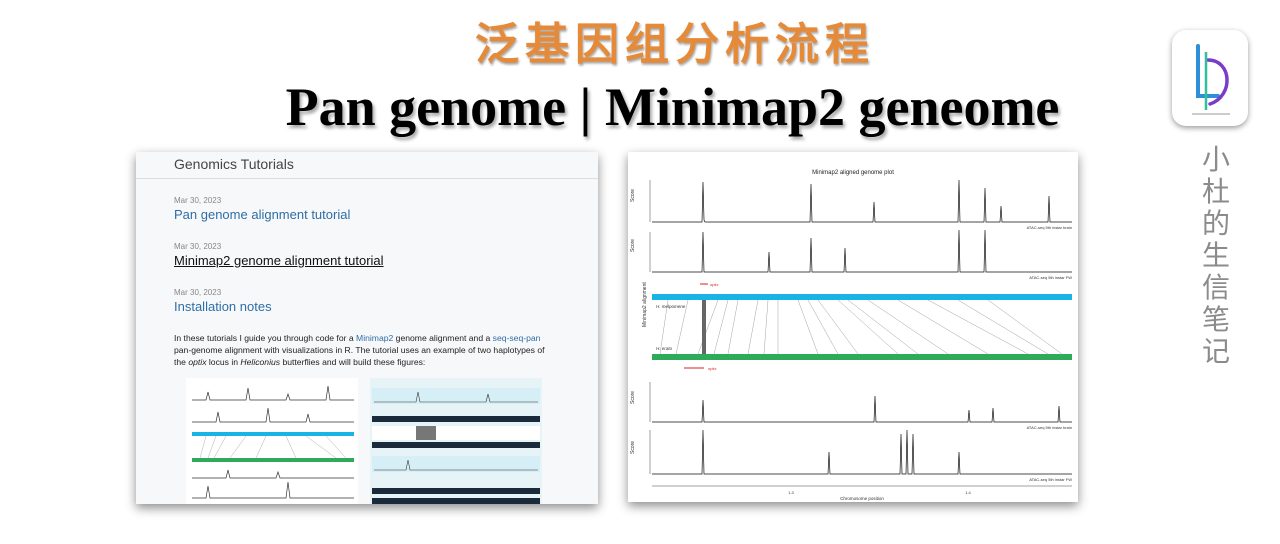 The image size is (1280, 544). I want to click on signal-track-3: Score ATAC-seq 5th instar brain, so click(851, 406).